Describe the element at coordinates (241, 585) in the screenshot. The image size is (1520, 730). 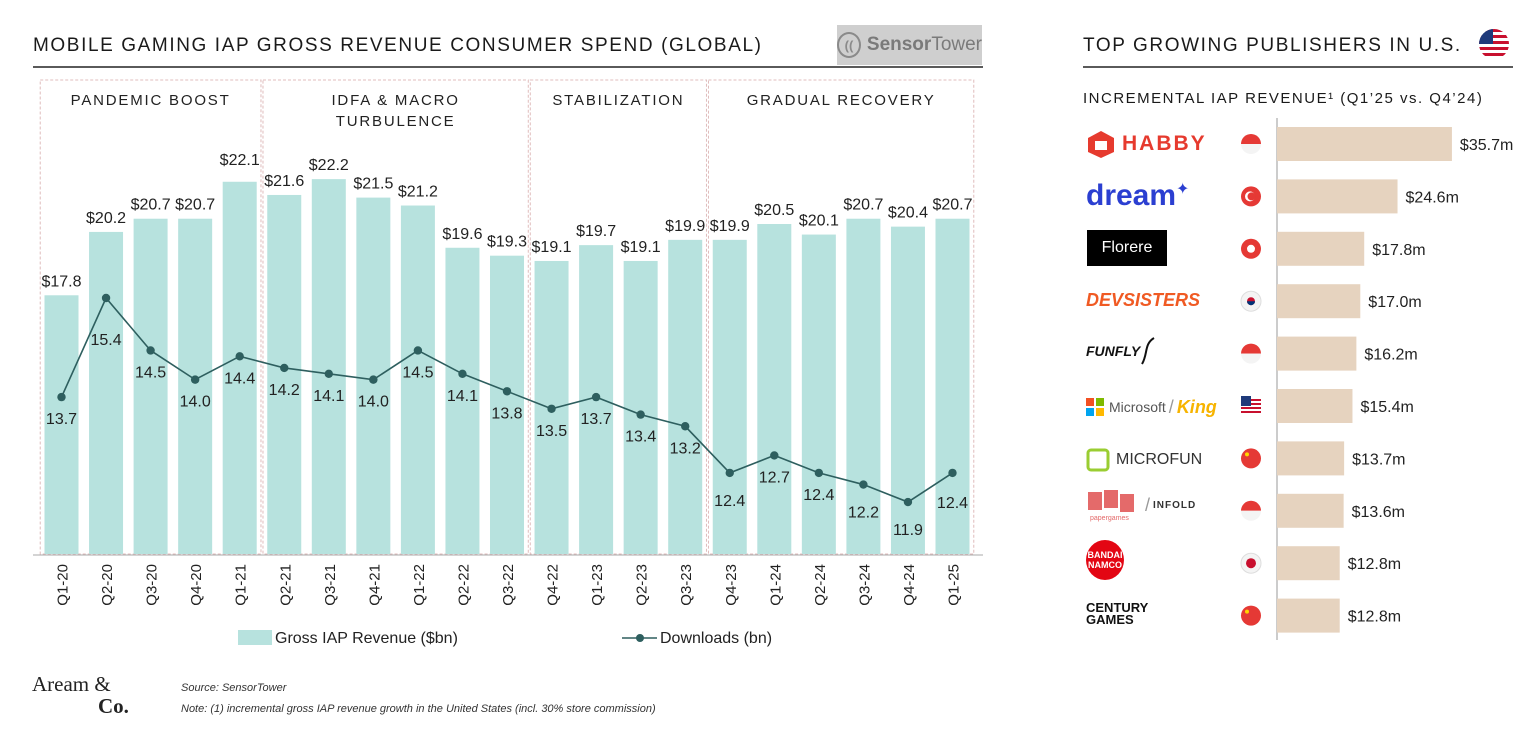
I see `x-tick-label: Q1-21` at that location.